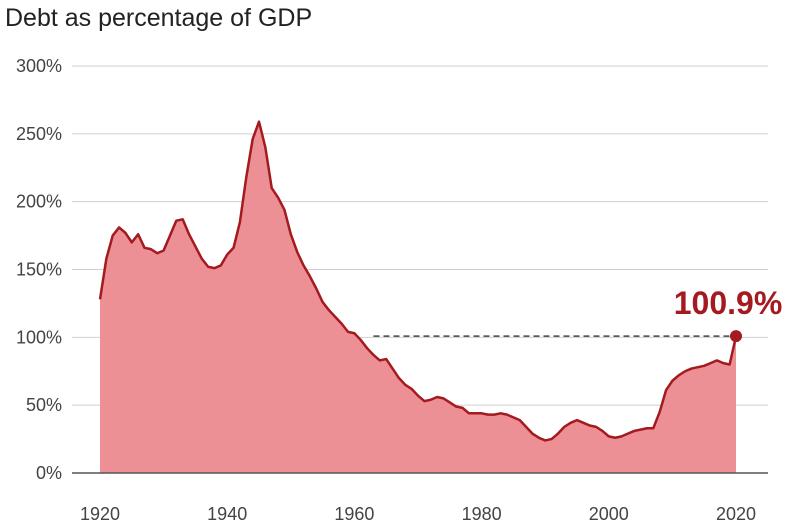 The image size is (800, 529). Describe the element at coordinates (39, 337) in the screenshot. I see `y-tick-label: 100%` at that location.